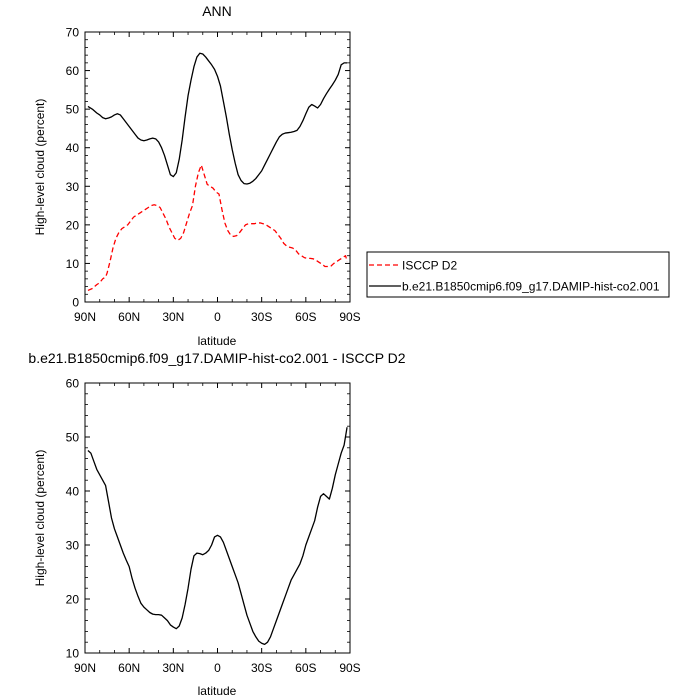  Describe the element at coordinates (40, 518) in the screenshot. I see `bottom-chart-y-axis-title: High-level cloud (percent)` at that location.